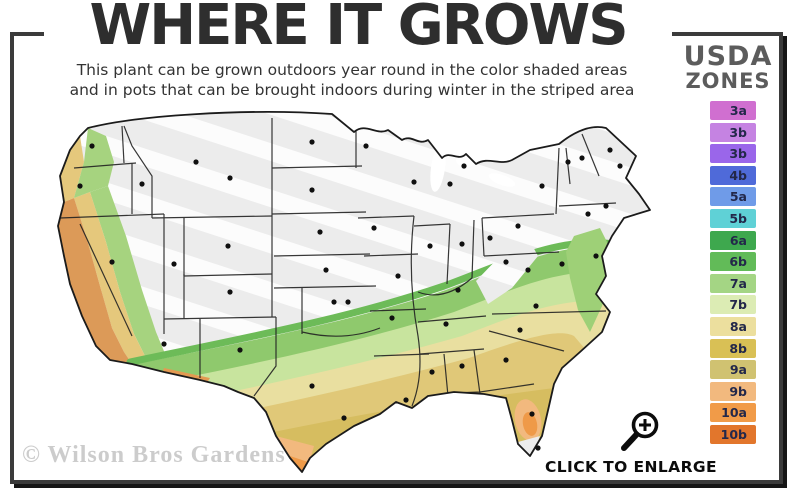 This screenshot has height=500, width=800. Describe the element at coordinates (733, 262) in the screenshot. I see `zone-chip-6b: 6b` at that location.